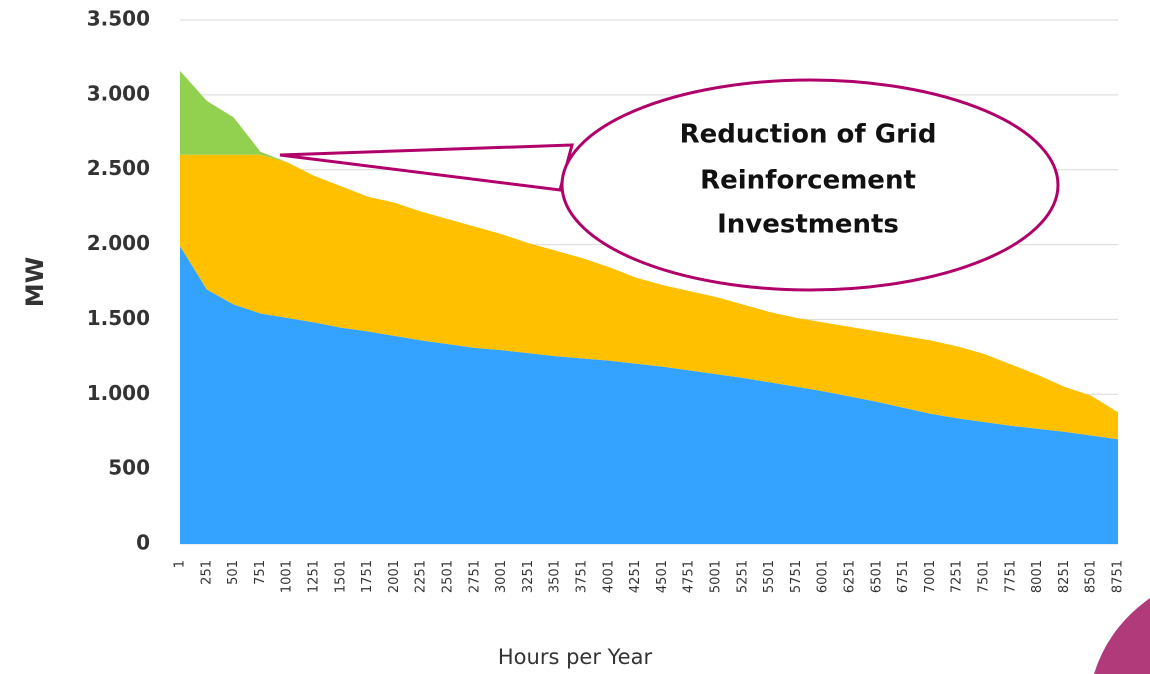  What do you see at coordinates (501, 576) in the screenshot?
I see `x-tick-label: 3001` at bounding box center [501, 576].